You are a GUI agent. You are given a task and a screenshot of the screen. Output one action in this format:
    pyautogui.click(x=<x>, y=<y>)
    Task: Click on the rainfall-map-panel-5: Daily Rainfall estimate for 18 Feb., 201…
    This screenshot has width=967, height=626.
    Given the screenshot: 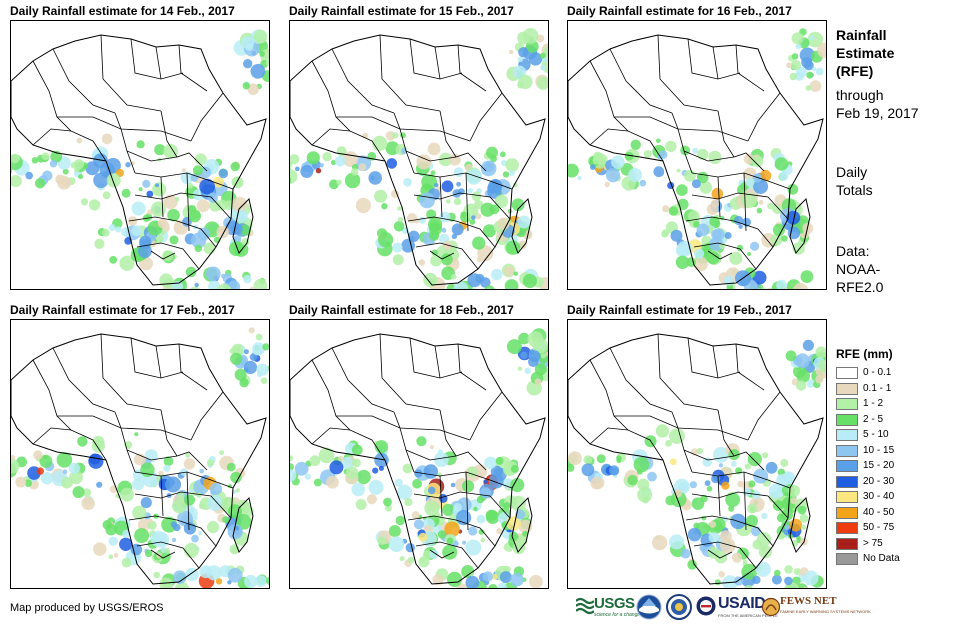 What is the action you would take?
    pyautogui.click(x=419, y=448)
    